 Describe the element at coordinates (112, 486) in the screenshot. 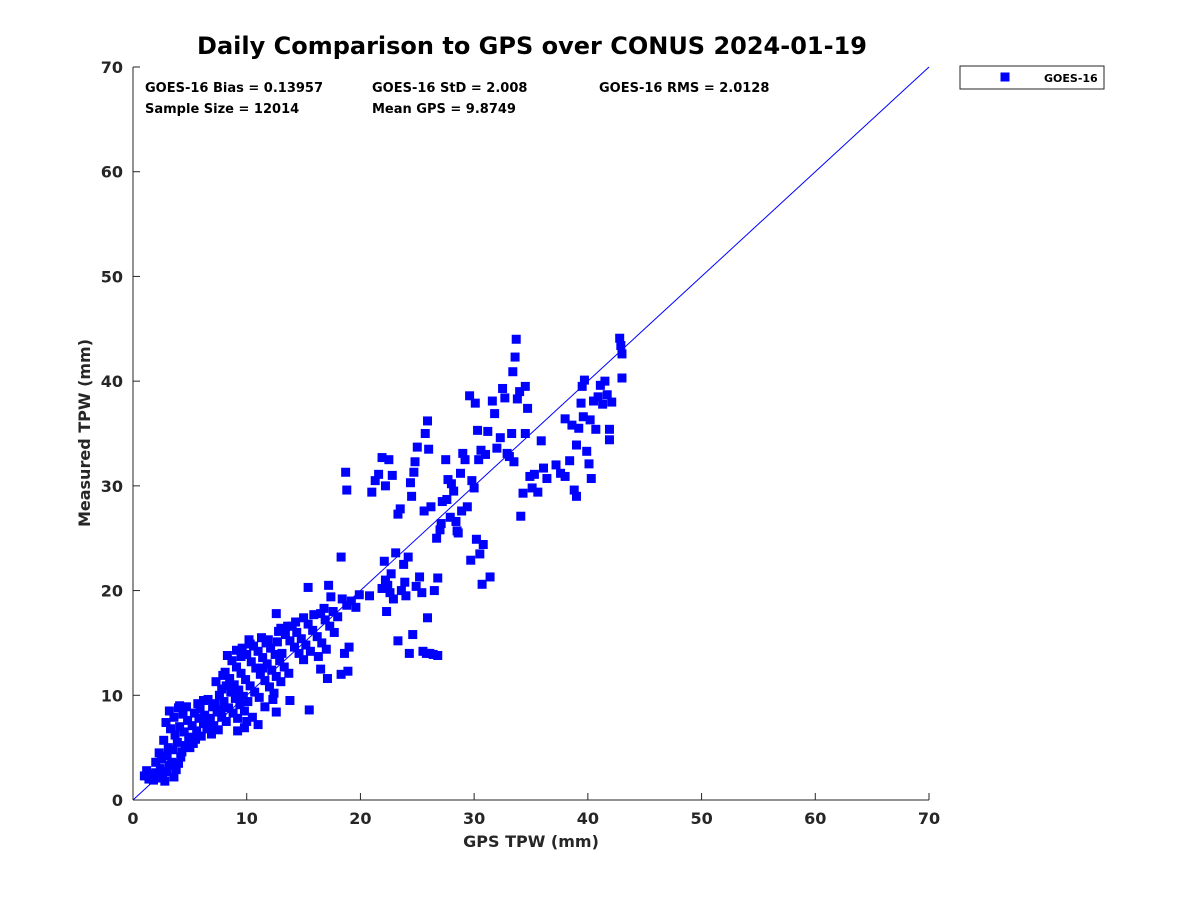

I see `y-tick-label: 30` at that location.